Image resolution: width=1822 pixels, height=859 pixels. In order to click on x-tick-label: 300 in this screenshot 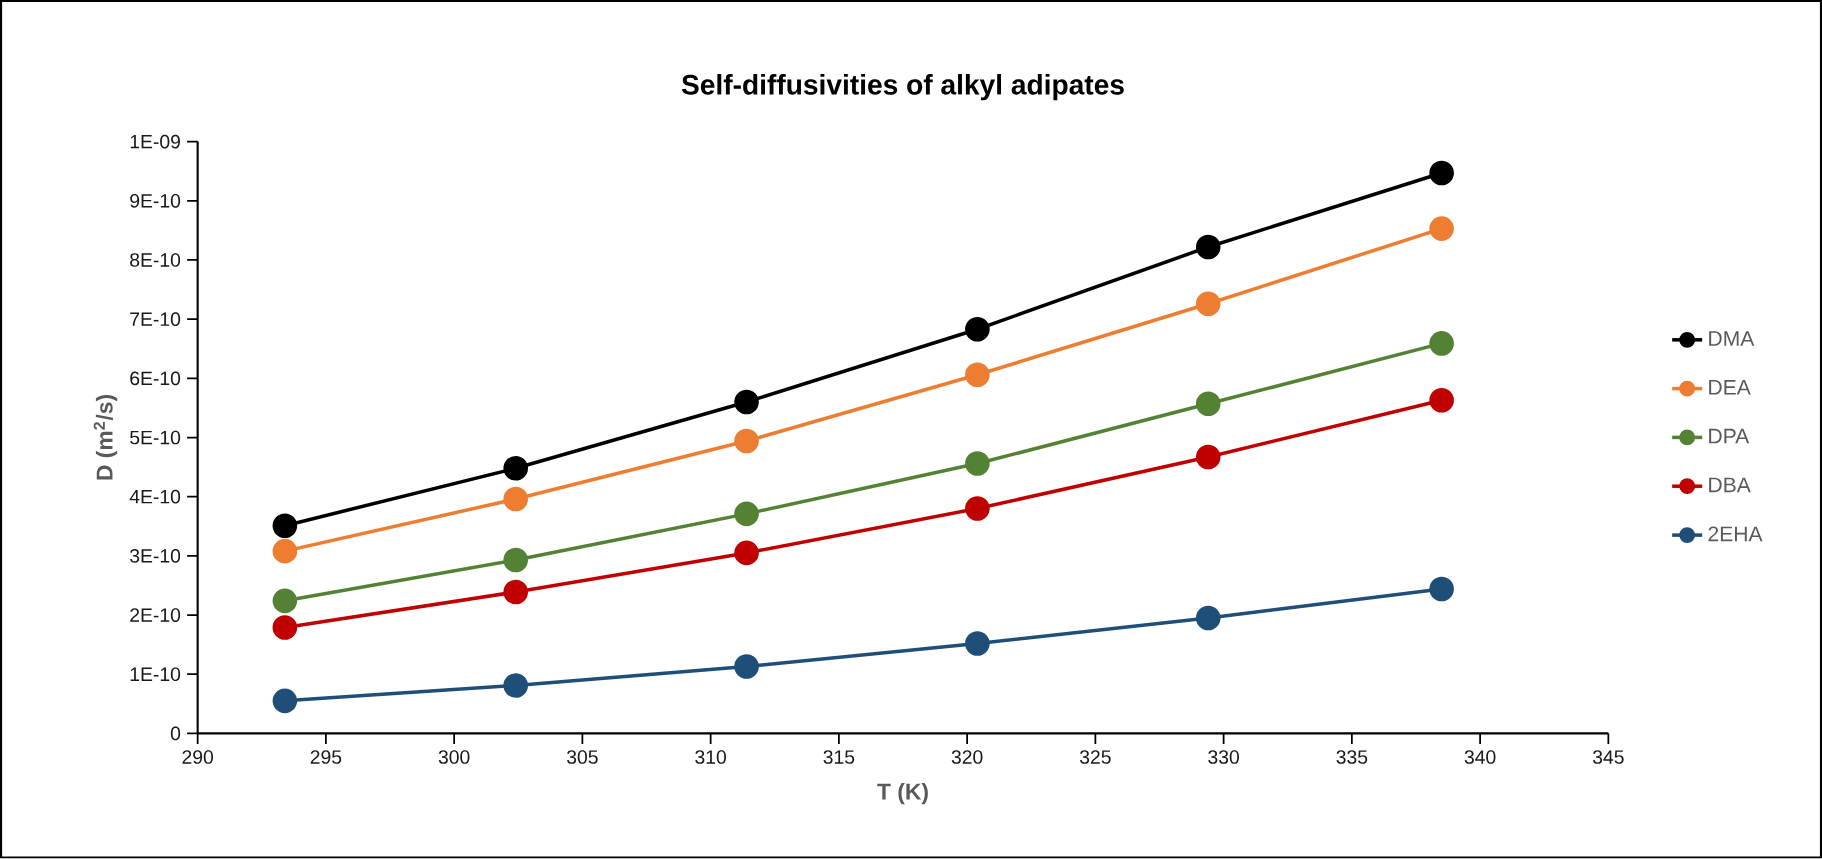, I will do `click(454, 757)`.